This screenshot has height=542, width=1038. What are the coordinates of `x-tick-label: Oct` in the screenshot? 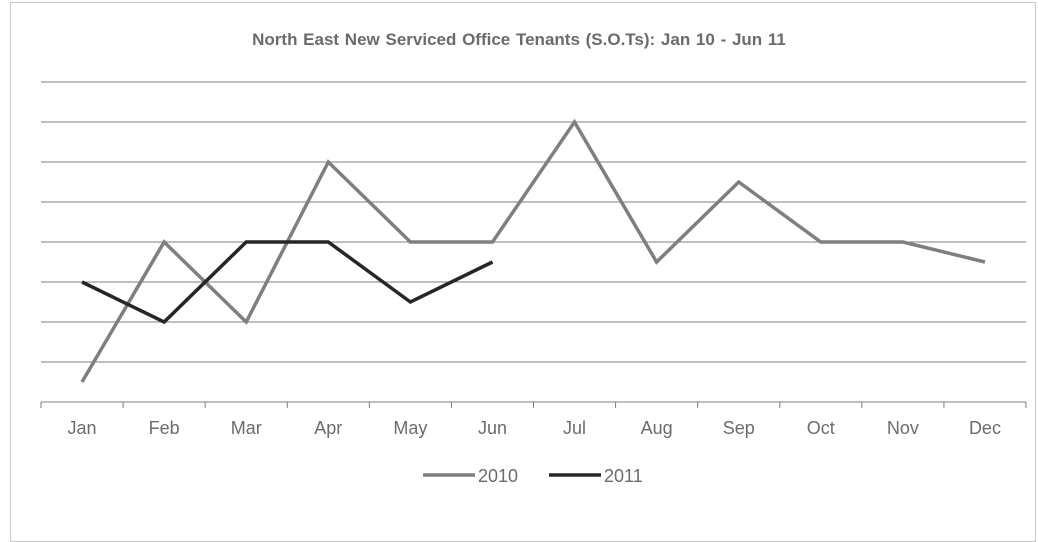 It's located at (821, 428).